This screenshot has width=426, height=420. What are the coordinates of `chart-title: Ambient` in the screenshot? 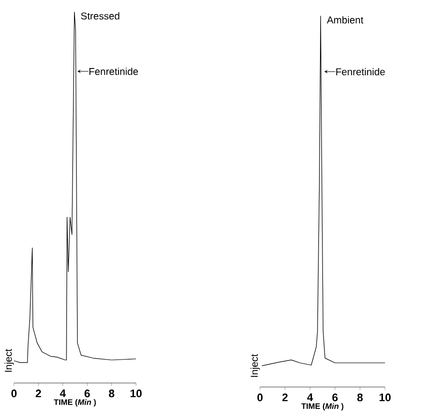 It's located at (345, 20).